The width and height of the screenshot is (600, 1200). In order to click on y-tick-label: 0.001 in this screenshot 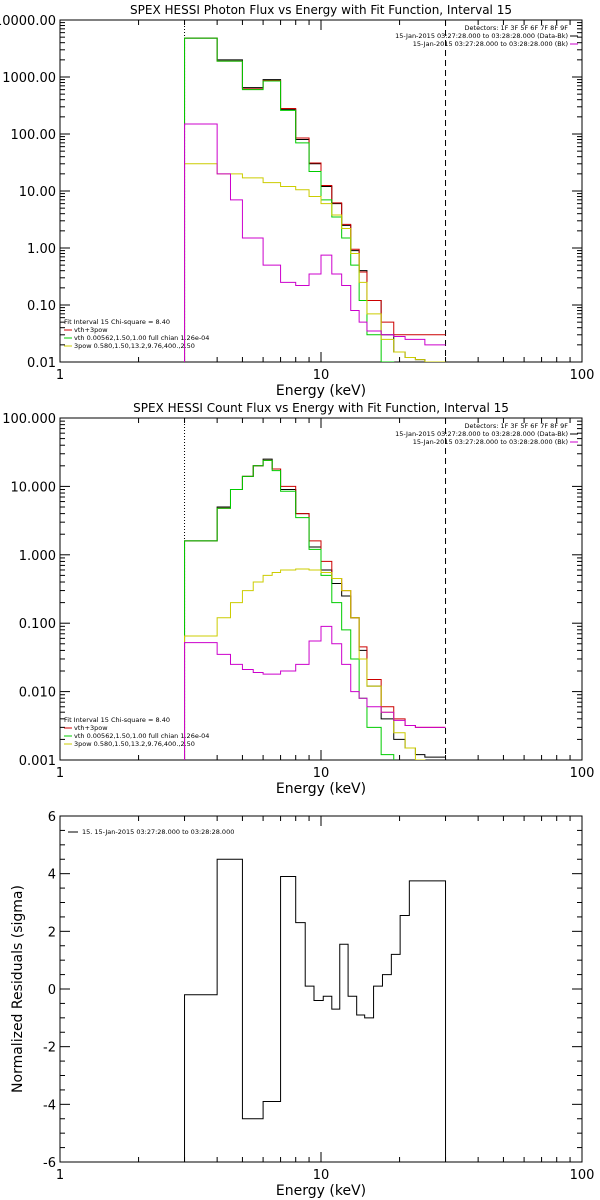, I will do `click(37, 761)`.